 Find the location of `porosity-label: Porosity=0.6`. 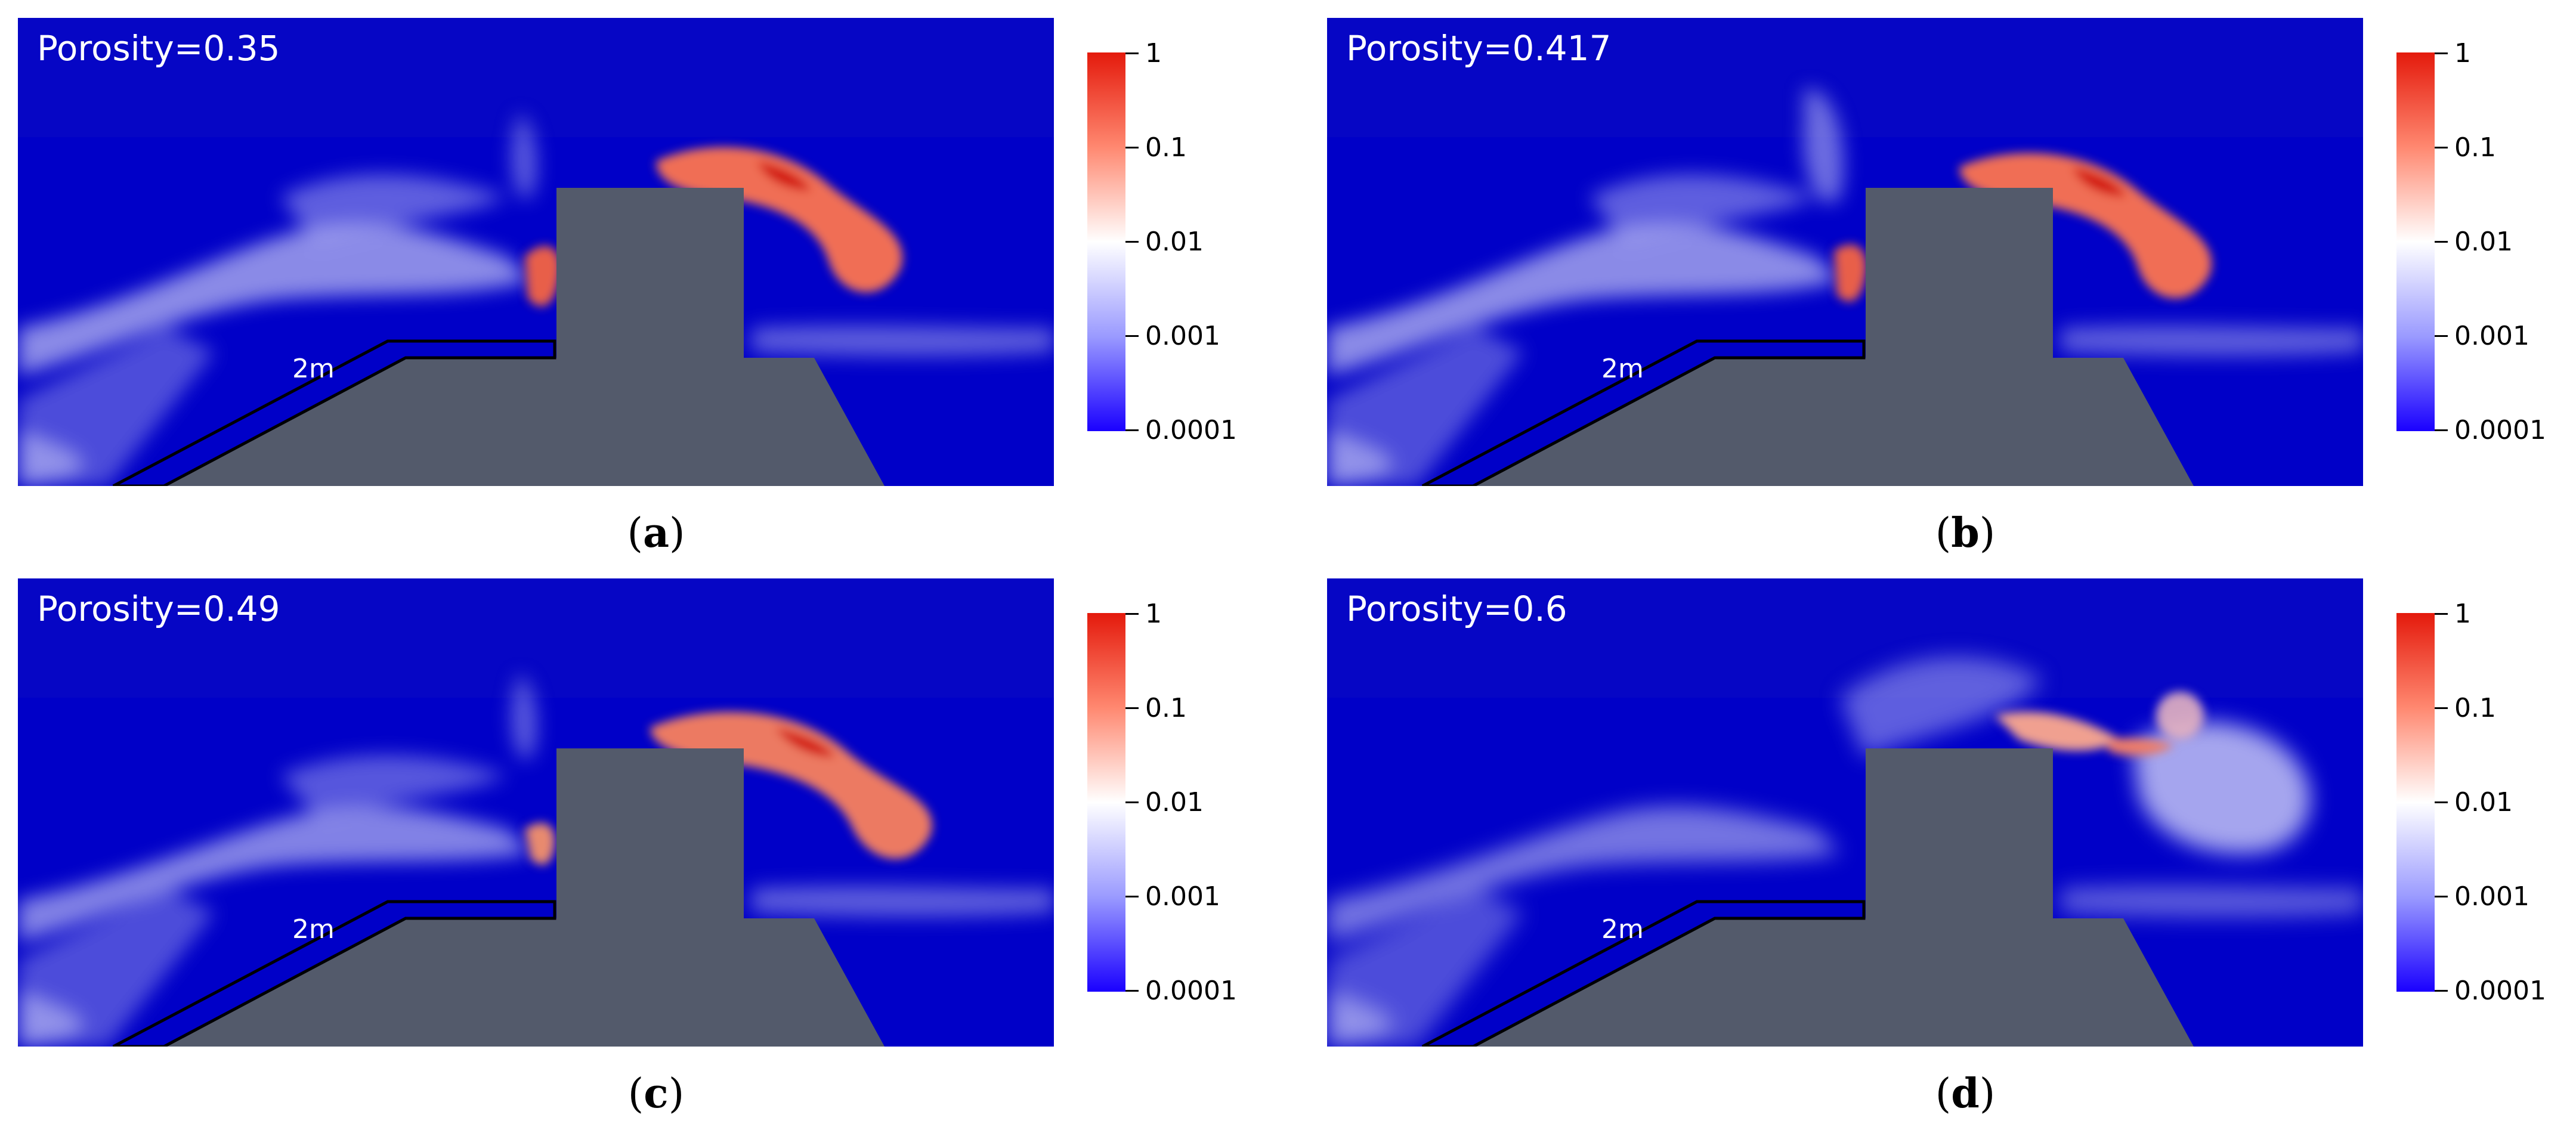

porosity-label: Porosity=0.6 is located at coordinates (1456, 609).